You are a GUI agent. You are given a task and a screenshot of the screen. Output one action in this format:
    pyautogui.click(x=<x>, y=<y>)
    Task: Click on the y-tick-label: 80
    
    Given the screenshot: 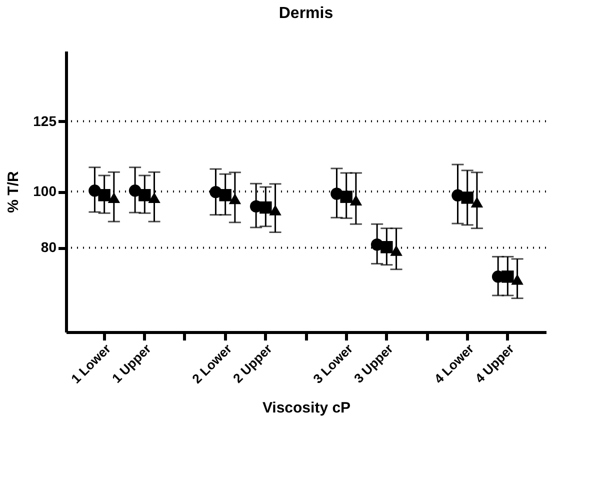 What is the action you would take?
    pyautogui.click(x=48, y=247)
    